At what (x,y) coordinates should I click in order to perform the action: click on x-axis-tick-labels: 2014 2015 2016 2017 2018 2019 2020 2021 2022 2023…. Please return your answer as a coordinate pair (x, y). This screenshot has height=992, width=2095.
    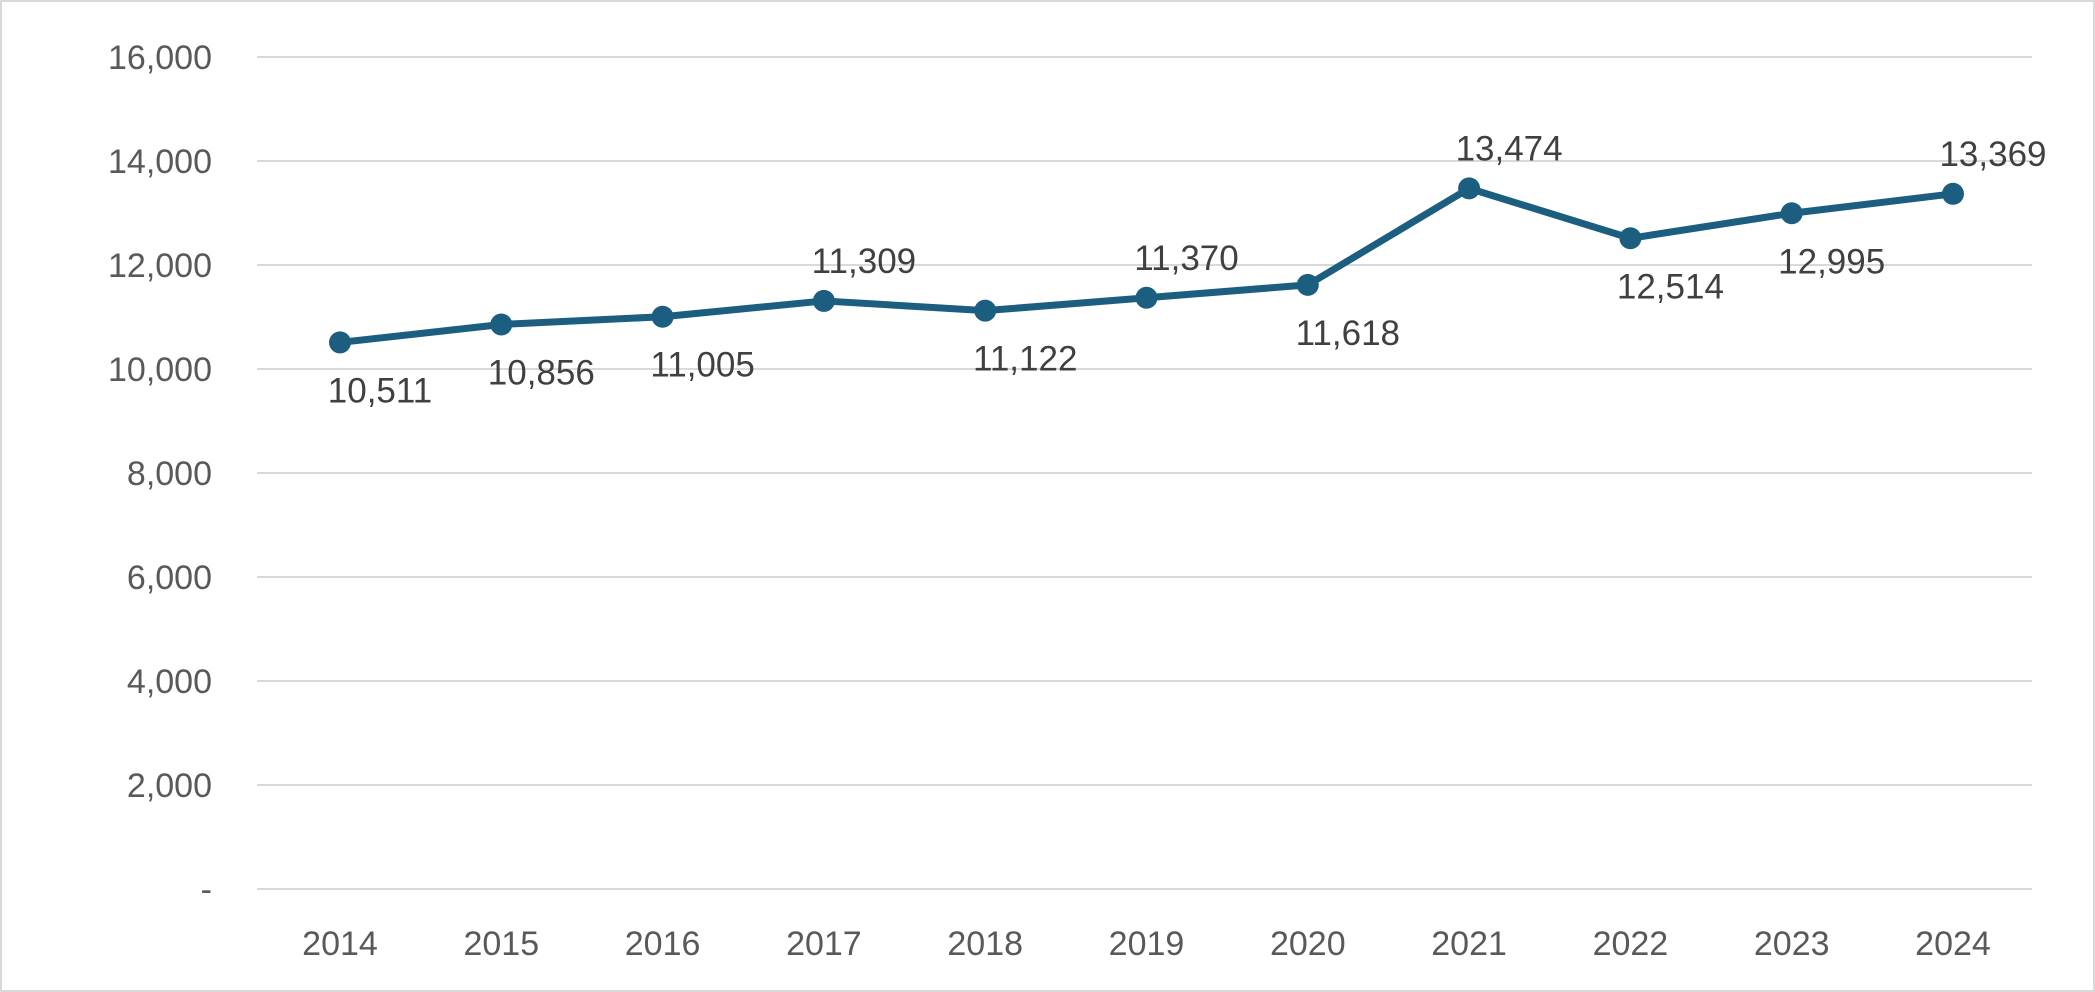
    Looking at the image, I should click on (1146, 944).